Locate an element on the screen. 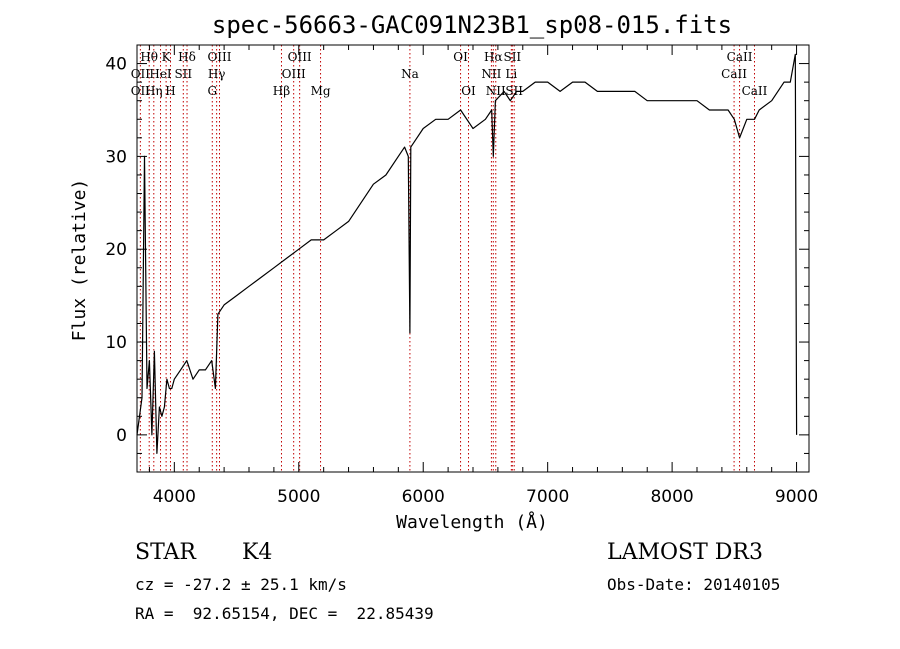 The image size is (900, 649). line-marker-label: G is located at coordinates (212, 91).